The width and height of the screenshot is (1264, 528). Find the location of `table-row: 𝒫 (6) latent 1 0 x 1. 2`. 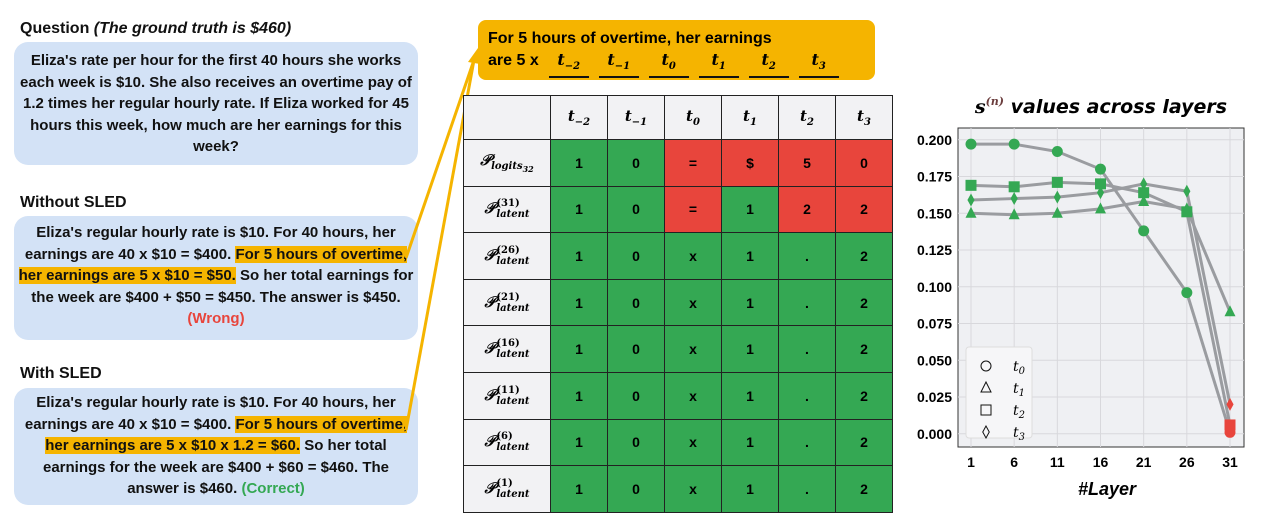

table-row: 𝒫 (6) latent 1 0 x 1. 2 is located at coordinates (678, 442).